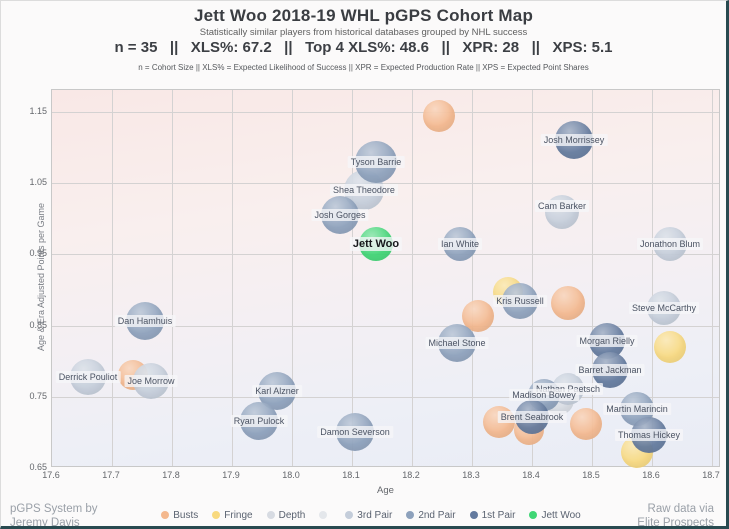 This screenshot has width=729, height=529. What do you see at coordinates (216, 515) in the screenshot?
I see `Fringe-legend-dot-icon` at bounding box center [216, 515].